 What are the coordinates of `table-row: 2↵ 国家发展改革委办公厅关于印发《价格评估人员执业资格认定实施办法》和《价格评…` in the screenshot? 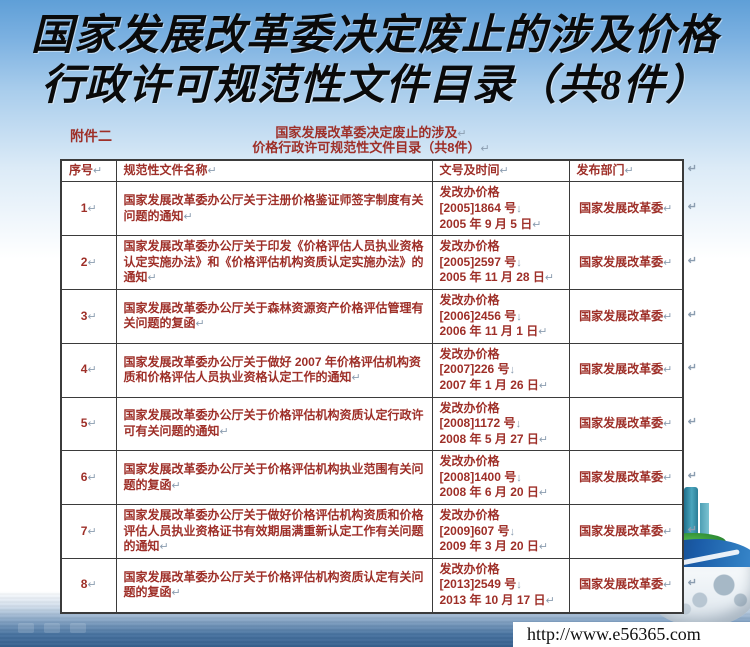 It's located at (372, 262).